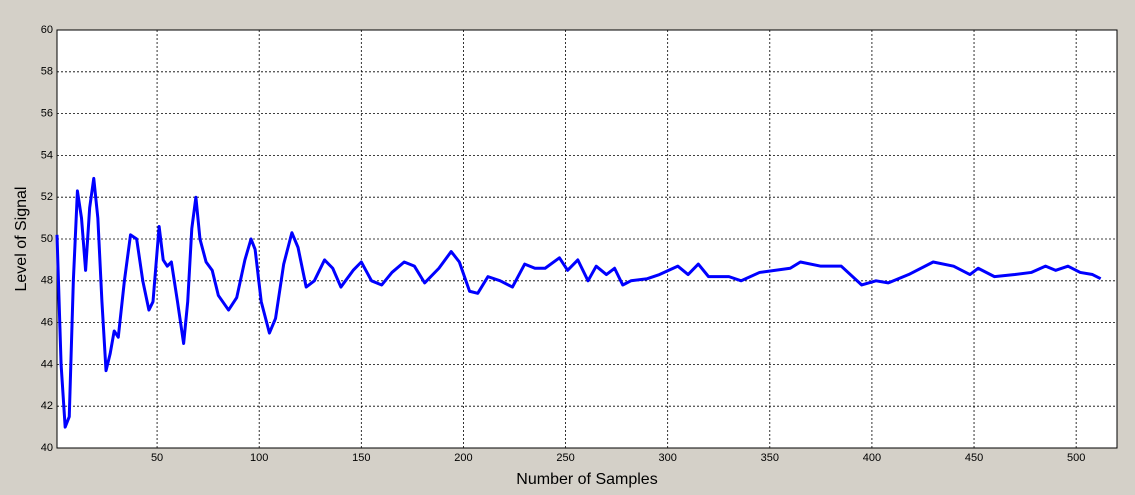 This screenshot has width=1135, height=495. What do you see at coordinates (259, 458) in the screenshot?
I see `x-tick-label: 100` at bounding box center [259, 458].